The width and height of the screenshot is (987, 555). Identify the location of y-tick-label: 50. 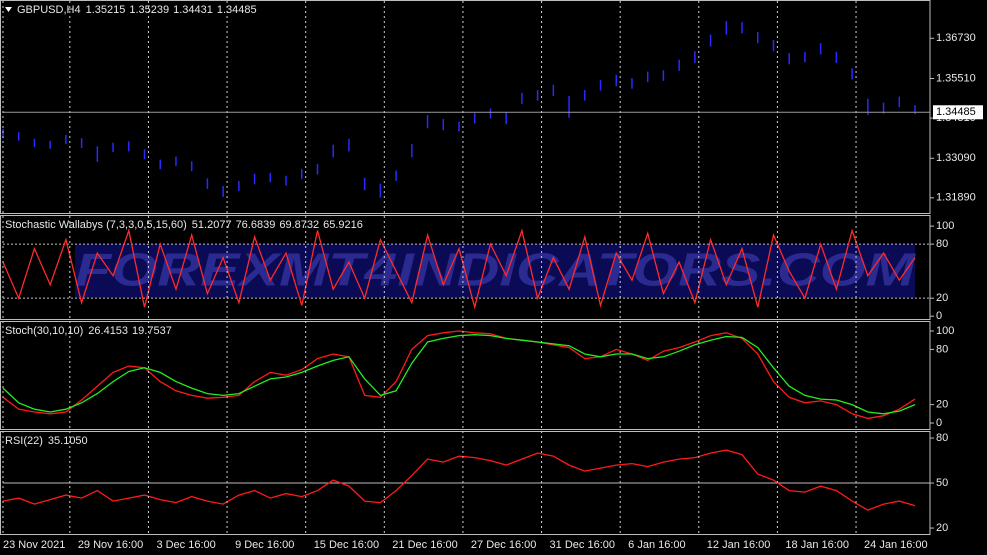
(942, 483).